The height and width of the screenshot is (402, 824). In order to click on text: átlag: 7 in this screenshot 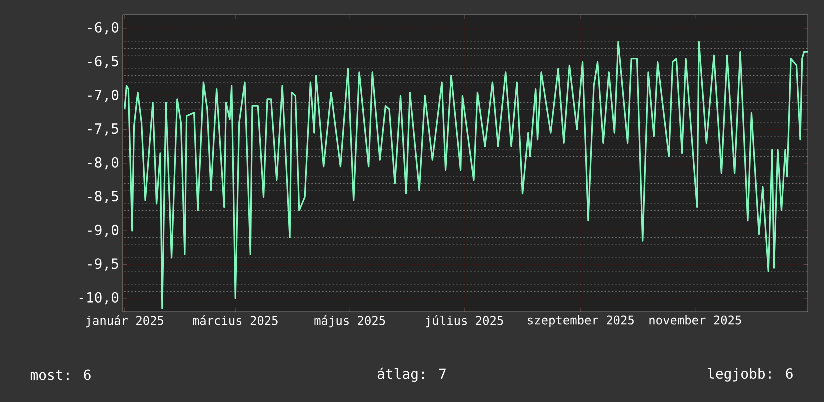, I will do `click(412, 375)`.